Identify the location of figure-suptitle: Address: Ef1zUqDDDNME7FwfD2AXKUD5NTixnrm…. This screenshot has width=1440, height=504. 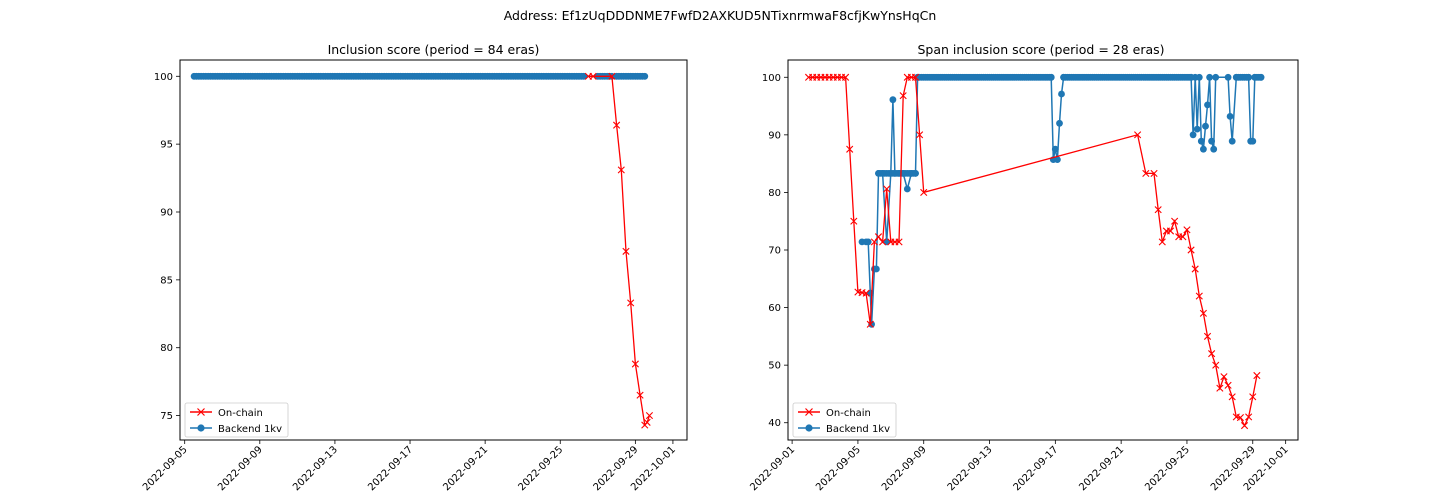
(720, 15).